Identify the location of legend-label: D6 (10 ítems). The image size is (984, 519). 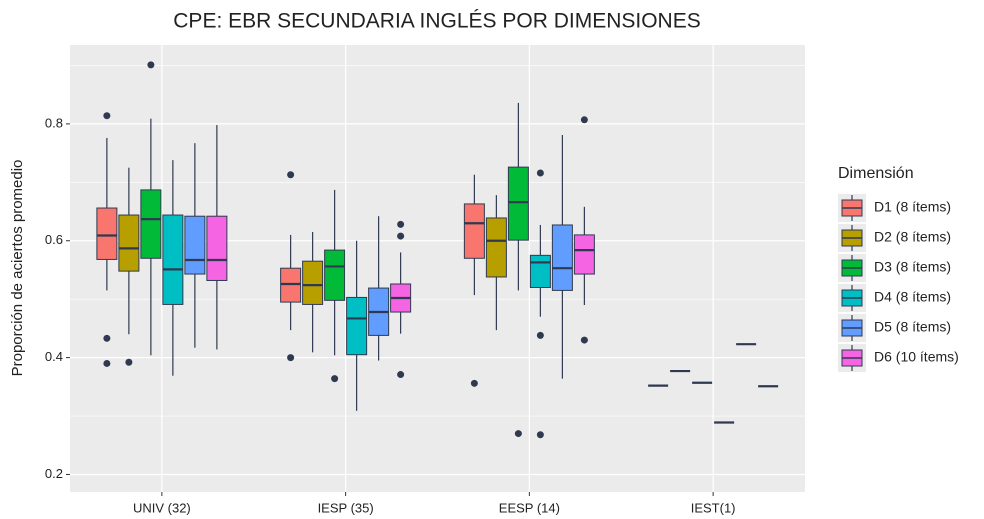
(916, 357).